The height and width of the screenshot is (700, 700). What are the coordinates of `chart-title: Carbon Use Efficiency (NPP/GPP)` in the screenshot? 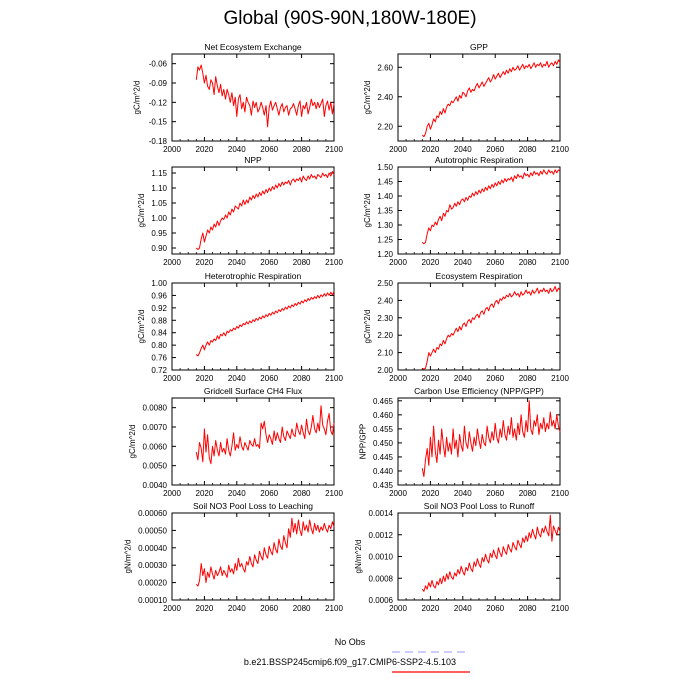 It's located at (479, 391).